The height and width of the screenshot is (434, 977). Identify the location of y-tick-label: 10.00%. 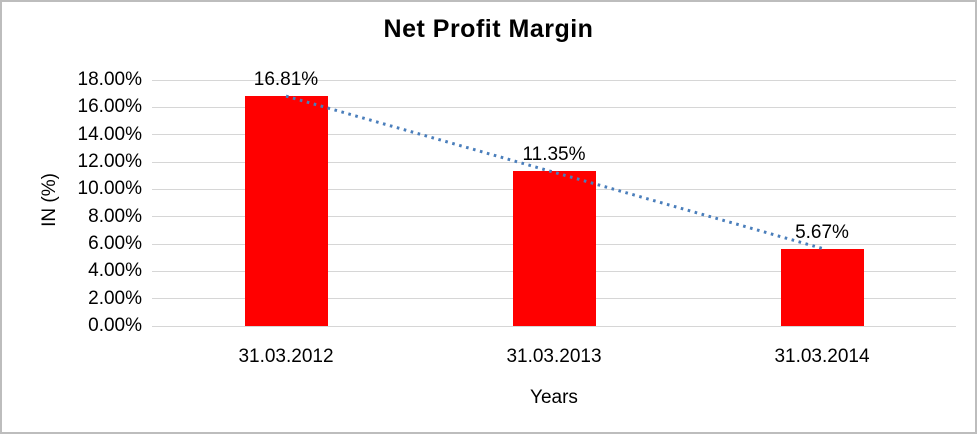
(109, 189).